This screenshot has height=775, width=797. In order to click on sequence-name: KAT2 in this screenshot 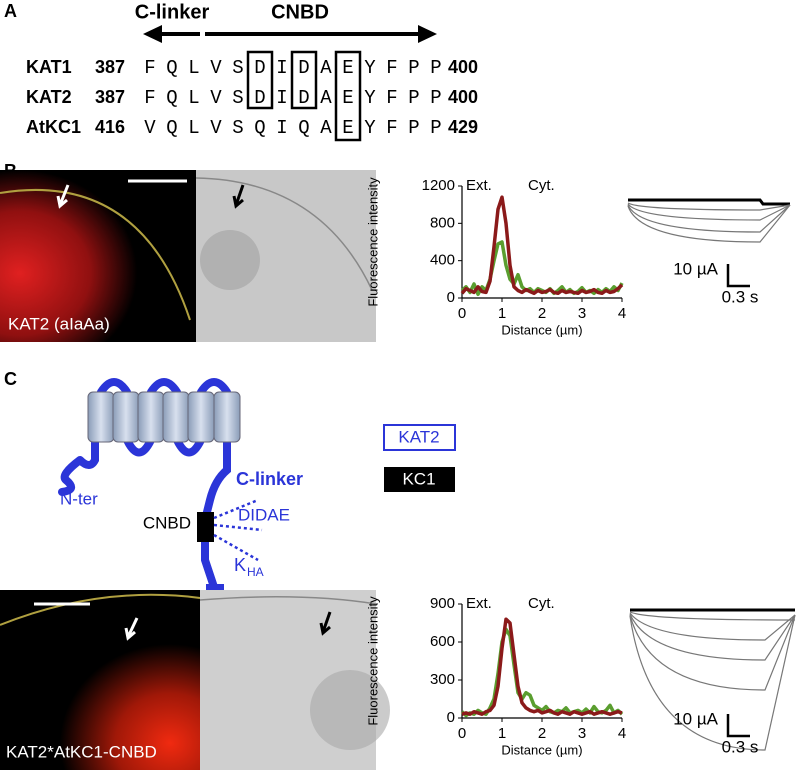, I will do `click(49, 97)`.